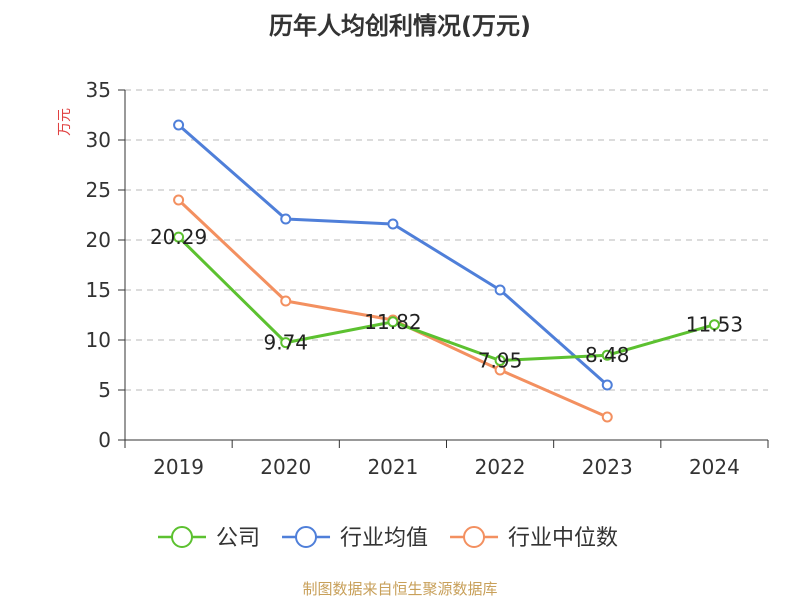 This screenshot has width=800, height=600. What do you see at coordinates (104, 440) in the screenshot?
I see `y-tick-label: 0` at bounding box center [104, 440].